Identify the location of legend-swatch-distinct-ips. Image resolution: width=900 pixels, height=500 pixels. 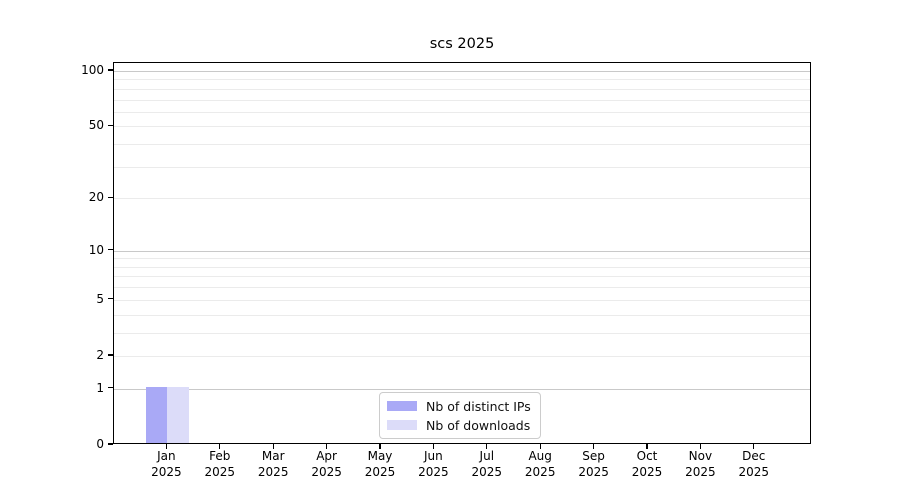
(402, 406).